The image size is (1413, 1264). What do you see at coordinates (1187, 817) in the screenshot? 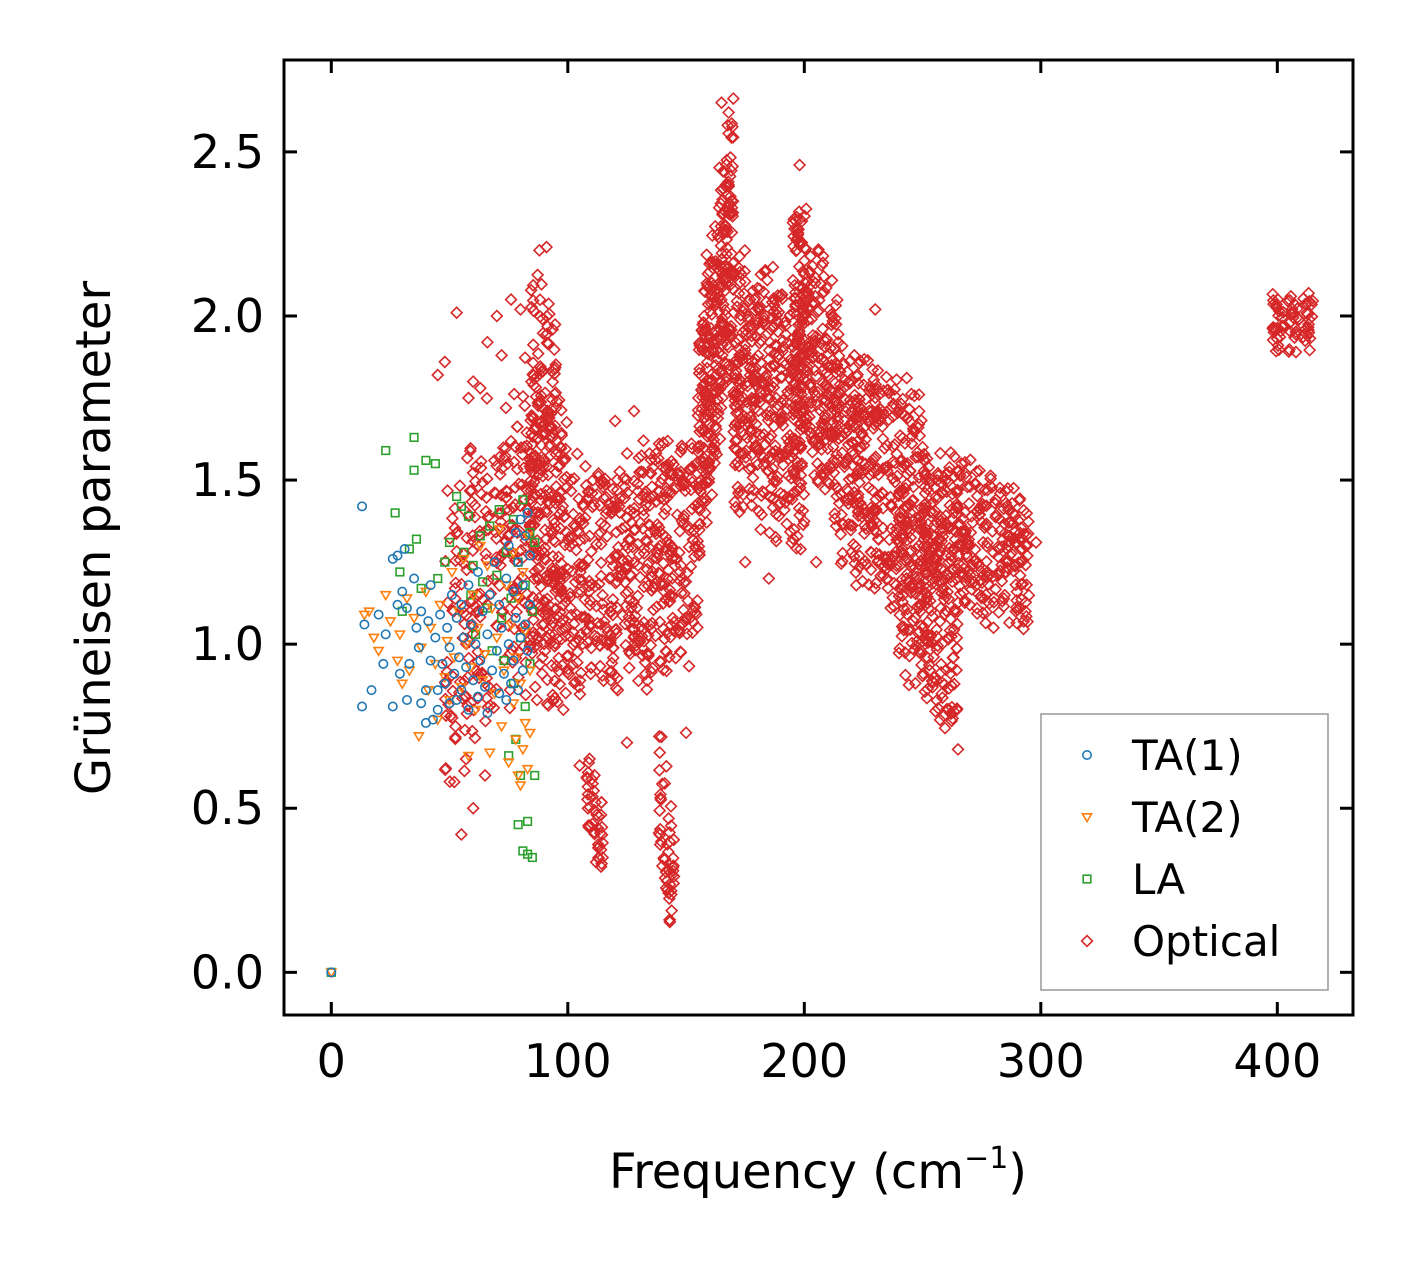
I see `legend-label: TA(2)` at bounding box center [1187, 817].